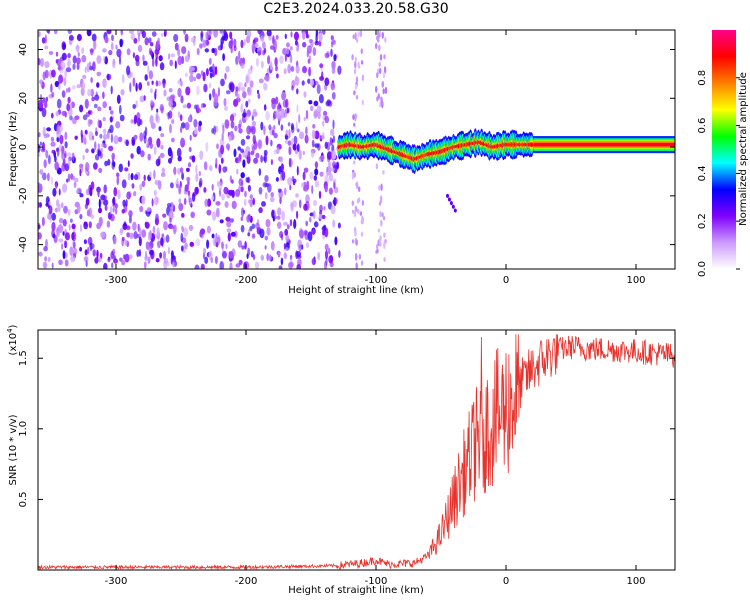 The image size is (750, 600). What do you see at coordinates (356, 290) in the screenshot?
I see `spectrogram-x-axis-label: Height of straight line (km)` at bounding box center [356, 290].